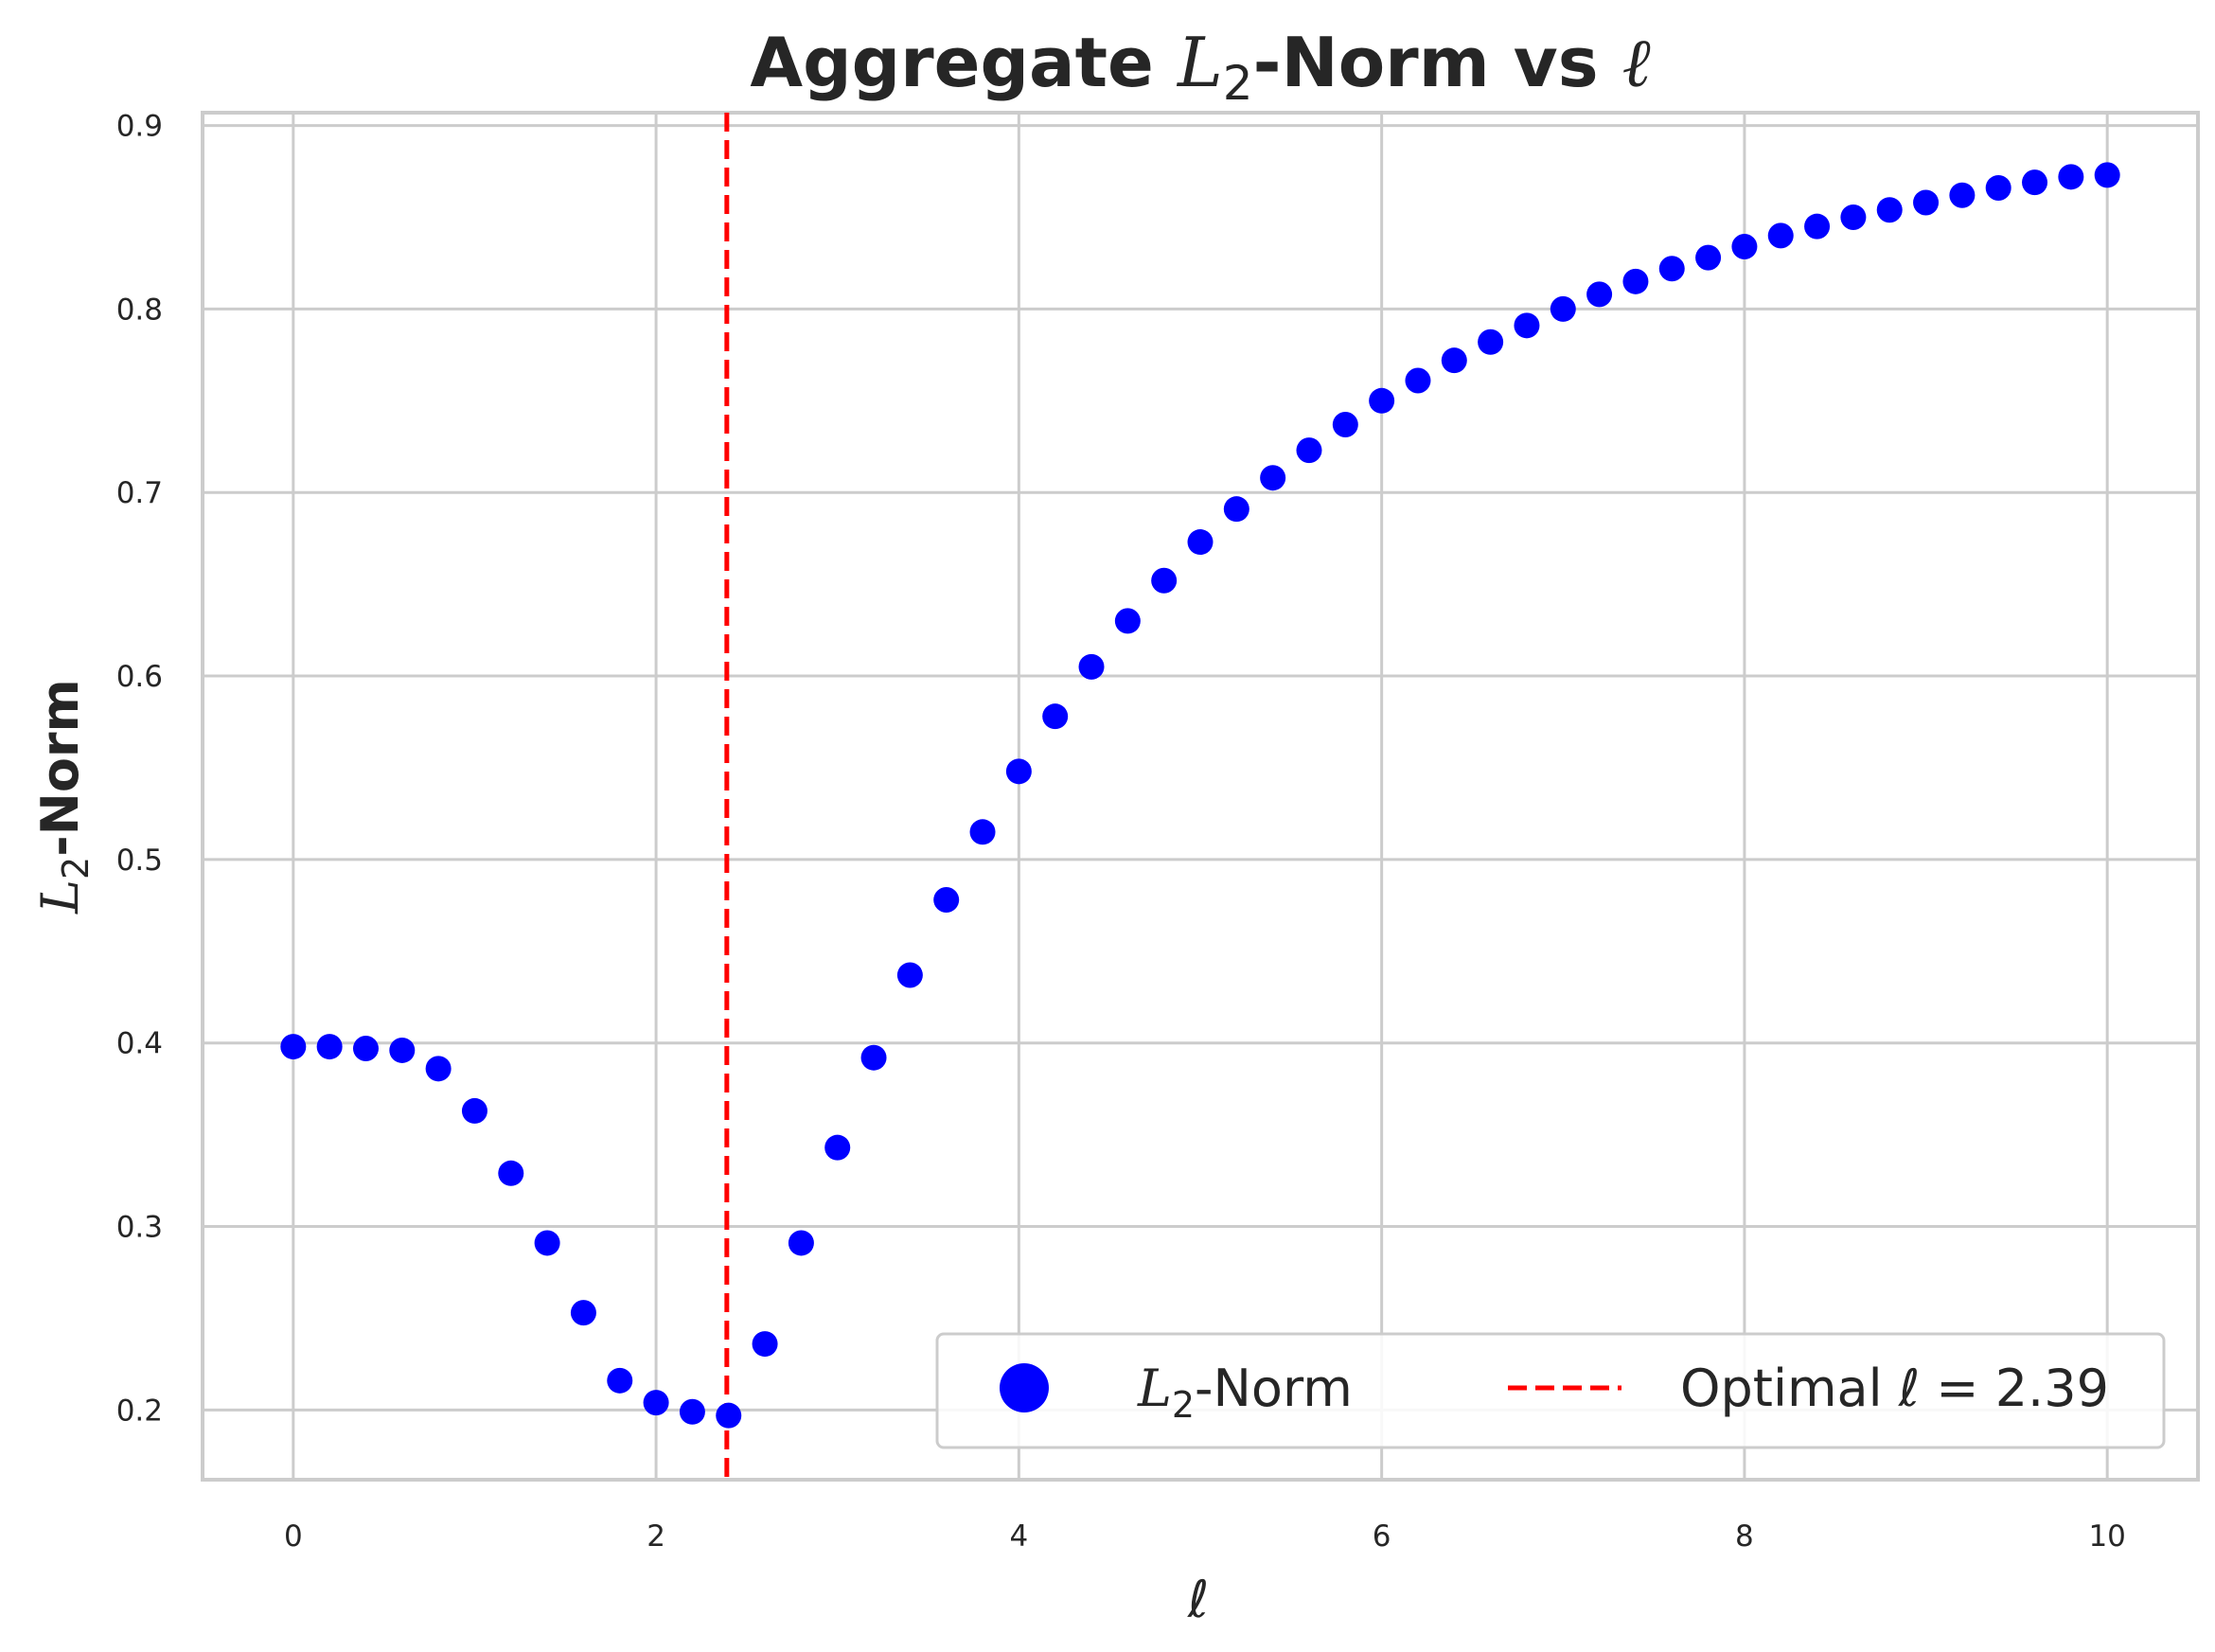  I want to click on x-tick-label: 4, so click(1018, 1536).